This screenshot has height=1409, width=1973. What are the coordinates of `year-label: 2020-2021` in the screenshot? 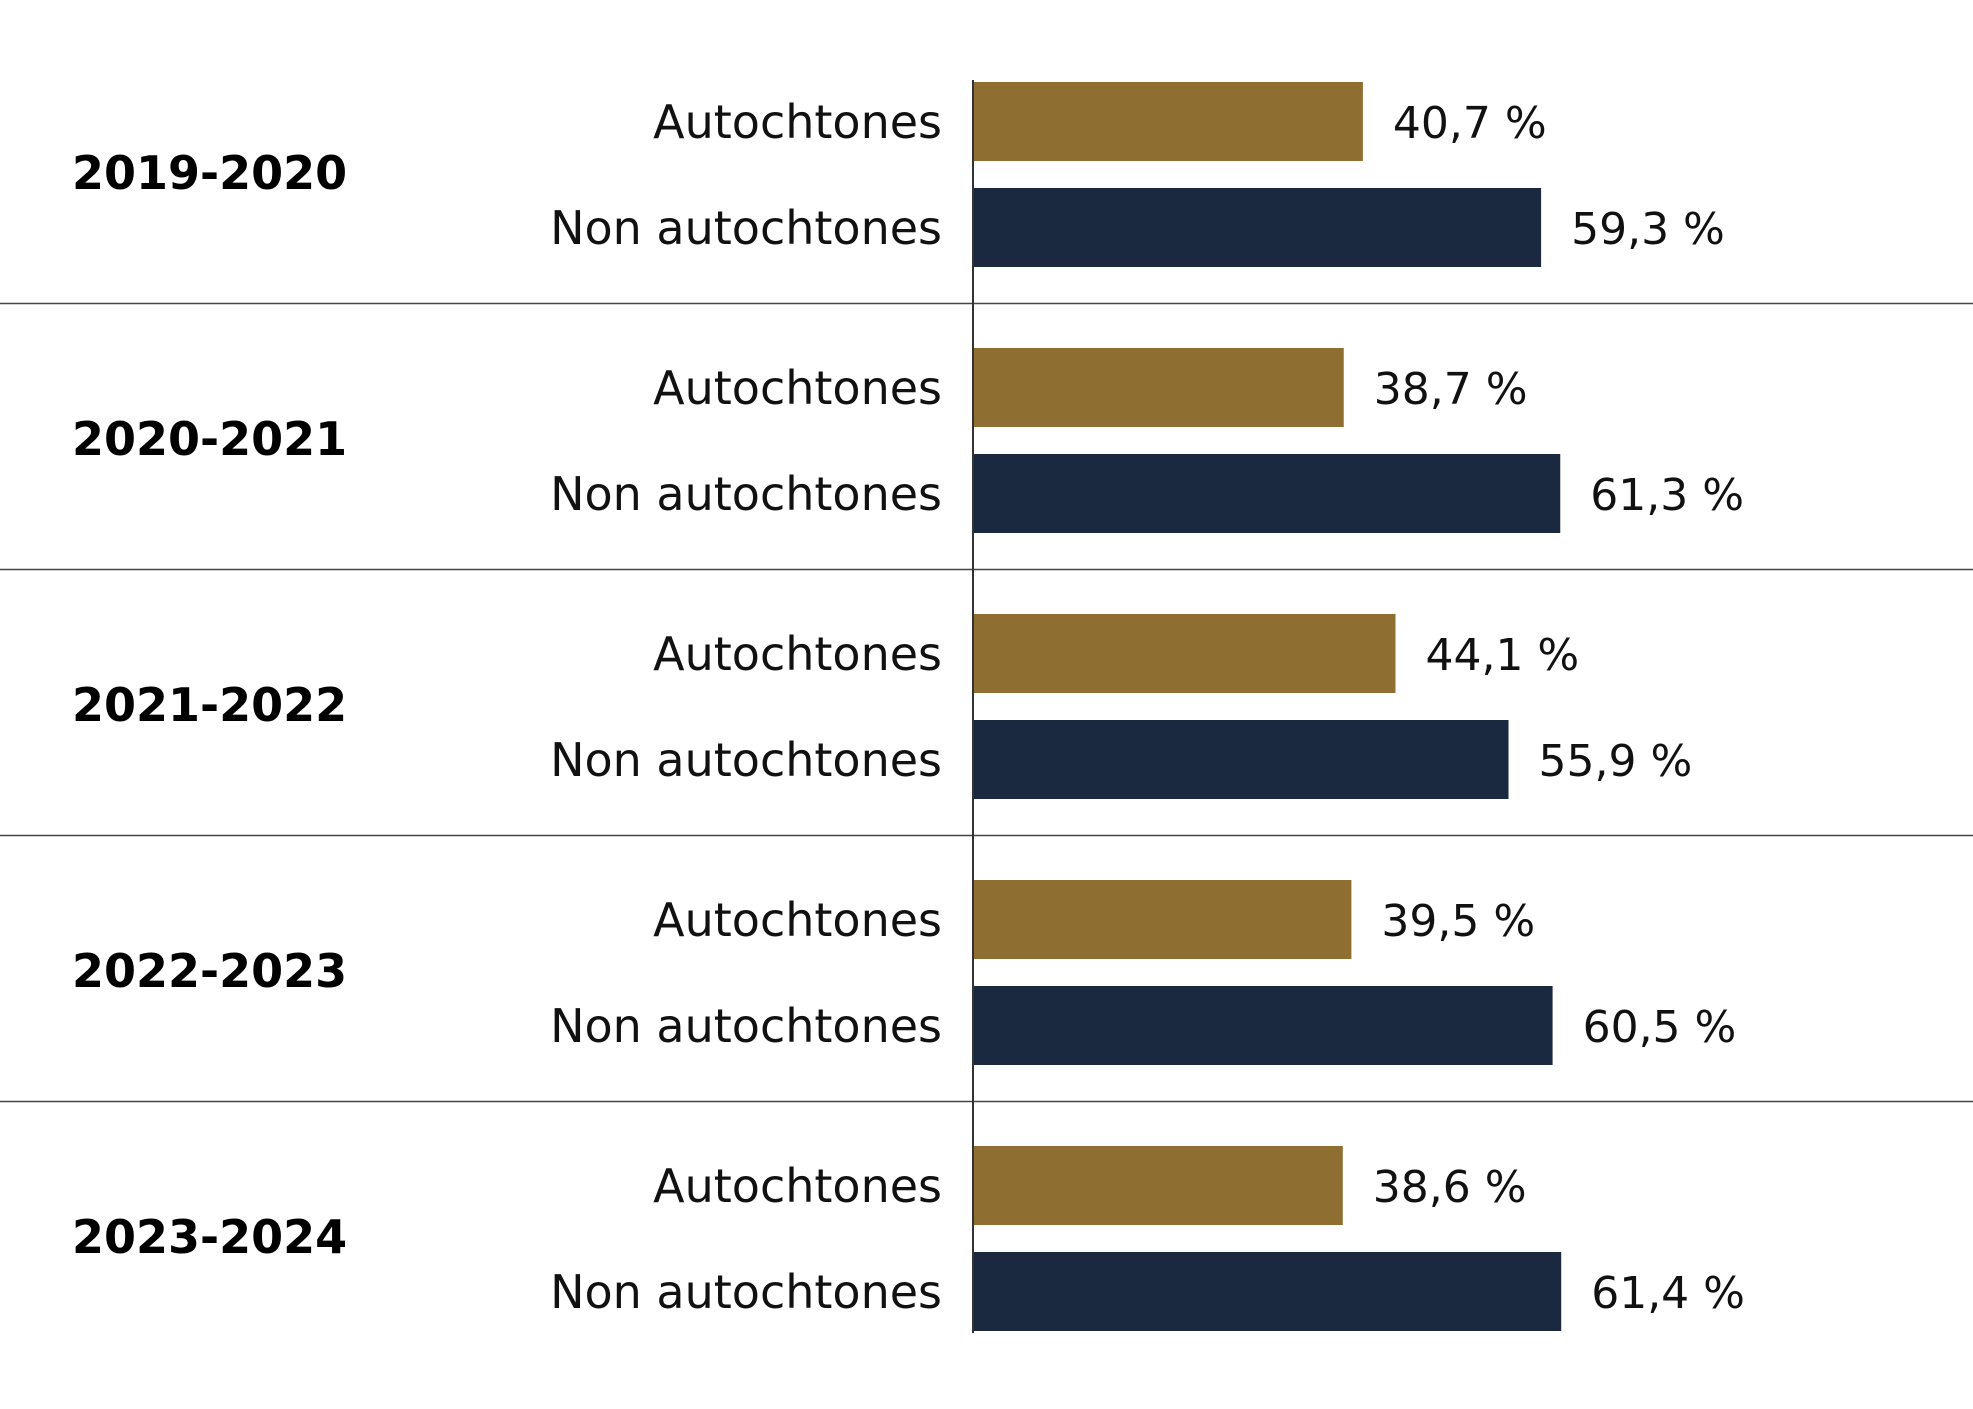 It's located at (209, 439).